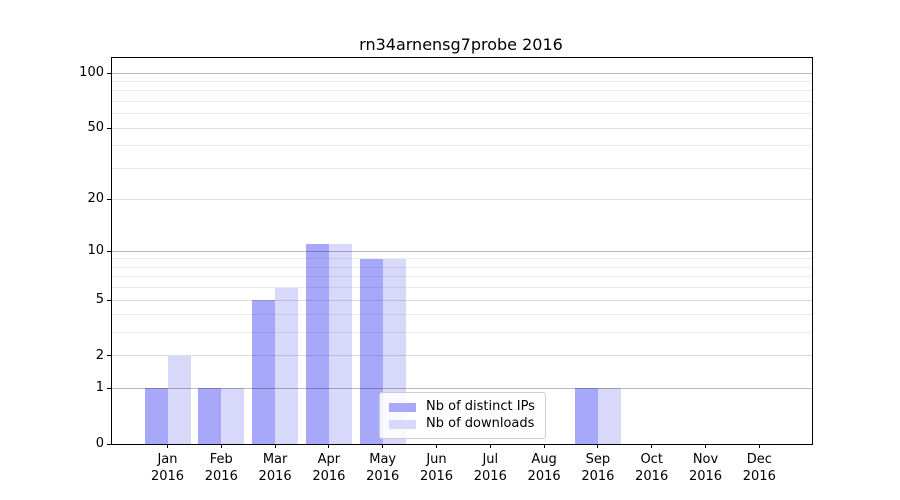 This screenshot has width=900, height=500. I want to click on x-tick-label: Apr 2016, so click(329, 468).